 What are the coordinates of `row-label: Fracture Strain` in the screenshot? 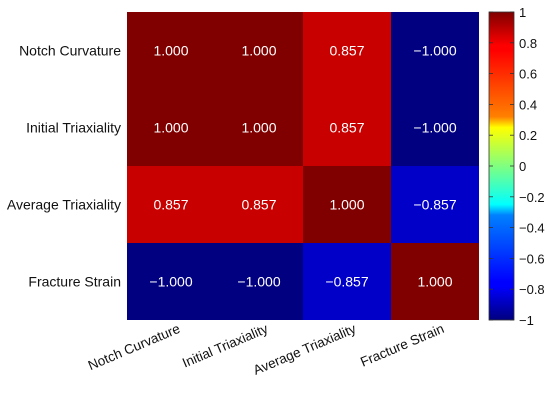 It's located at (74, 282).